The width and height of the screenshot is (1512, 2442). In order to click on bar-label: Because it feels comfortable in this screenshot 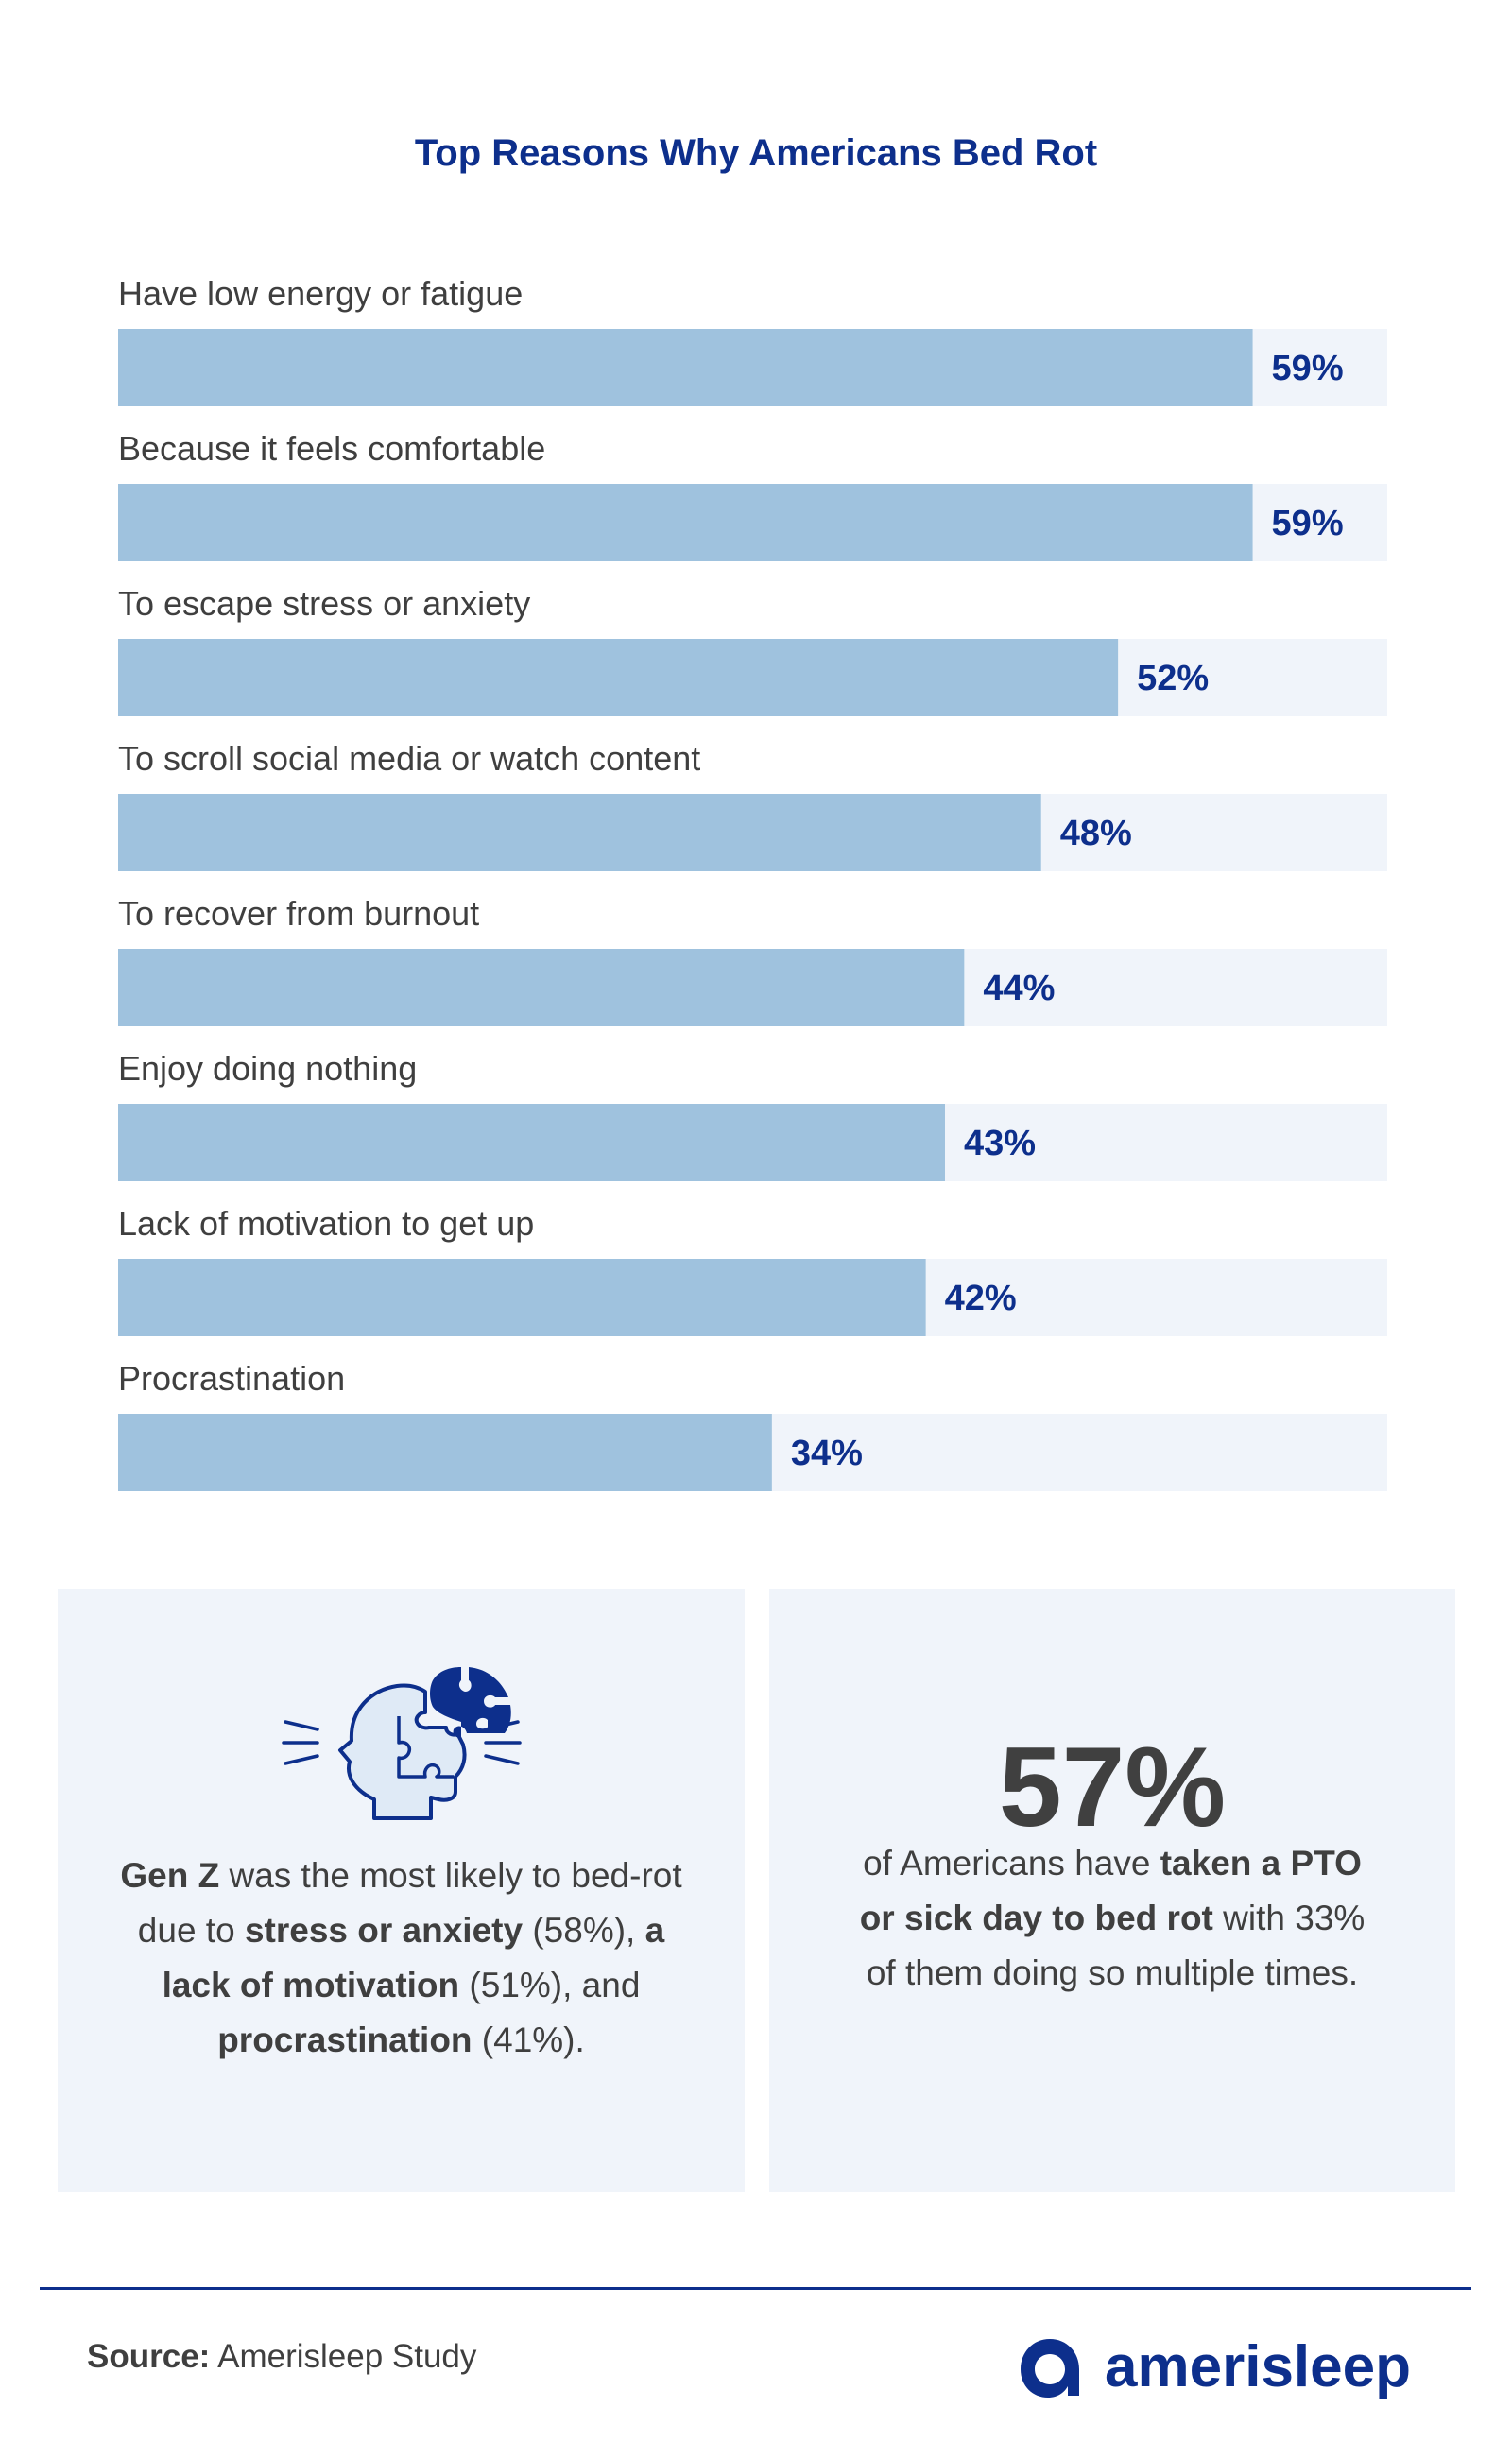, I will do `click(331, 449)`.